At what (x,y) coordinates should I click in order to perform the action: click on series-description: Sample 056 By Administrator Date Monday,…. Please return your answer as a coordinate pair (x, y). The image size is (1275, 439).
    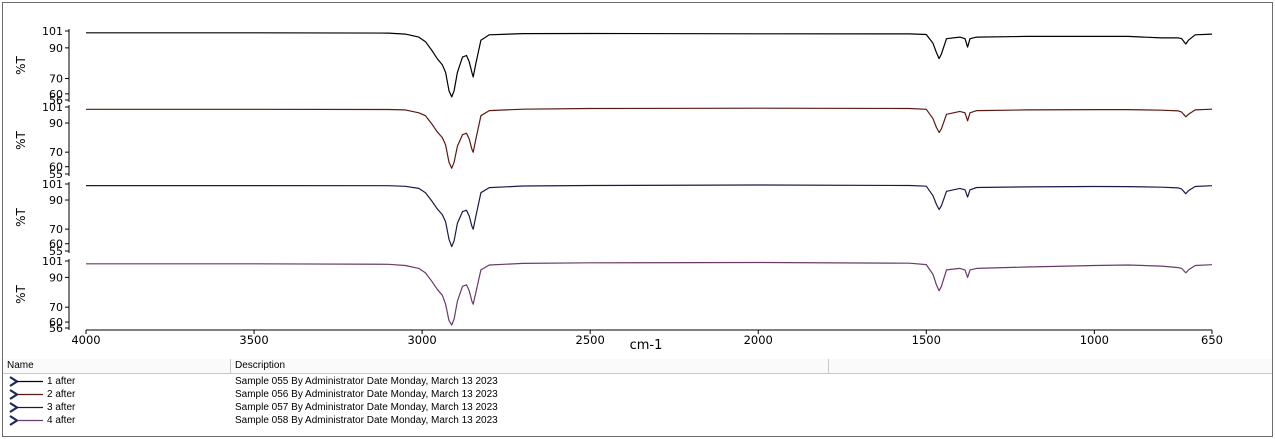
    Looking at the image, I should click on (366, 394).